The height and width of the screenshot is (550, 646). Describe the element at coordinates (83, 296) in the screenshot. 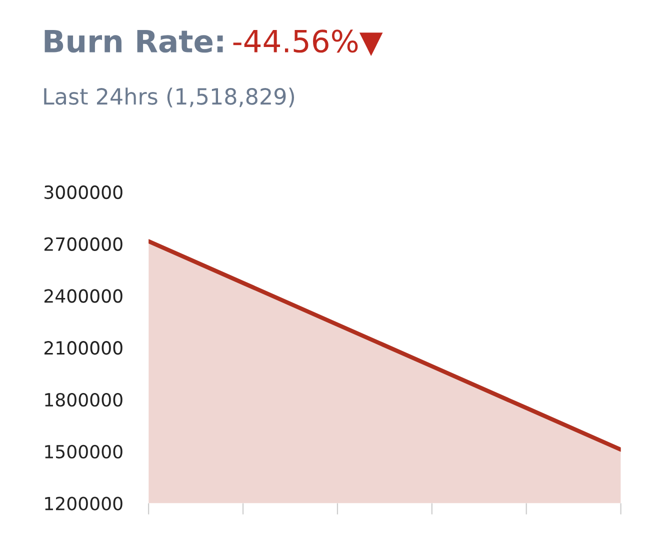

I see `y-tick-label: 2400000` at that location.